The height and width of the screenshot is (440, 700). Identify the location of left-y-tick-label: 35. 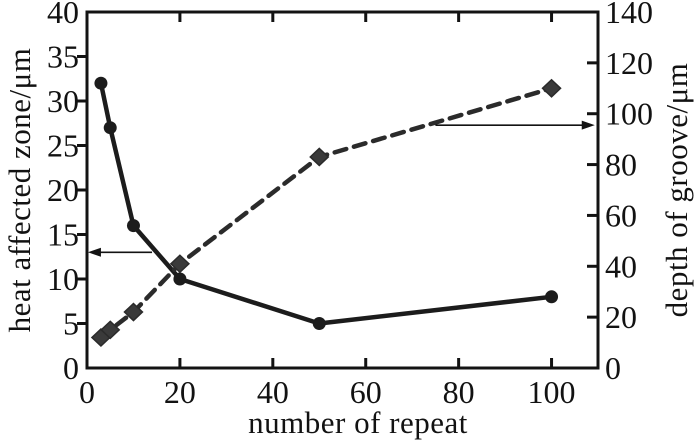
(63, 57).